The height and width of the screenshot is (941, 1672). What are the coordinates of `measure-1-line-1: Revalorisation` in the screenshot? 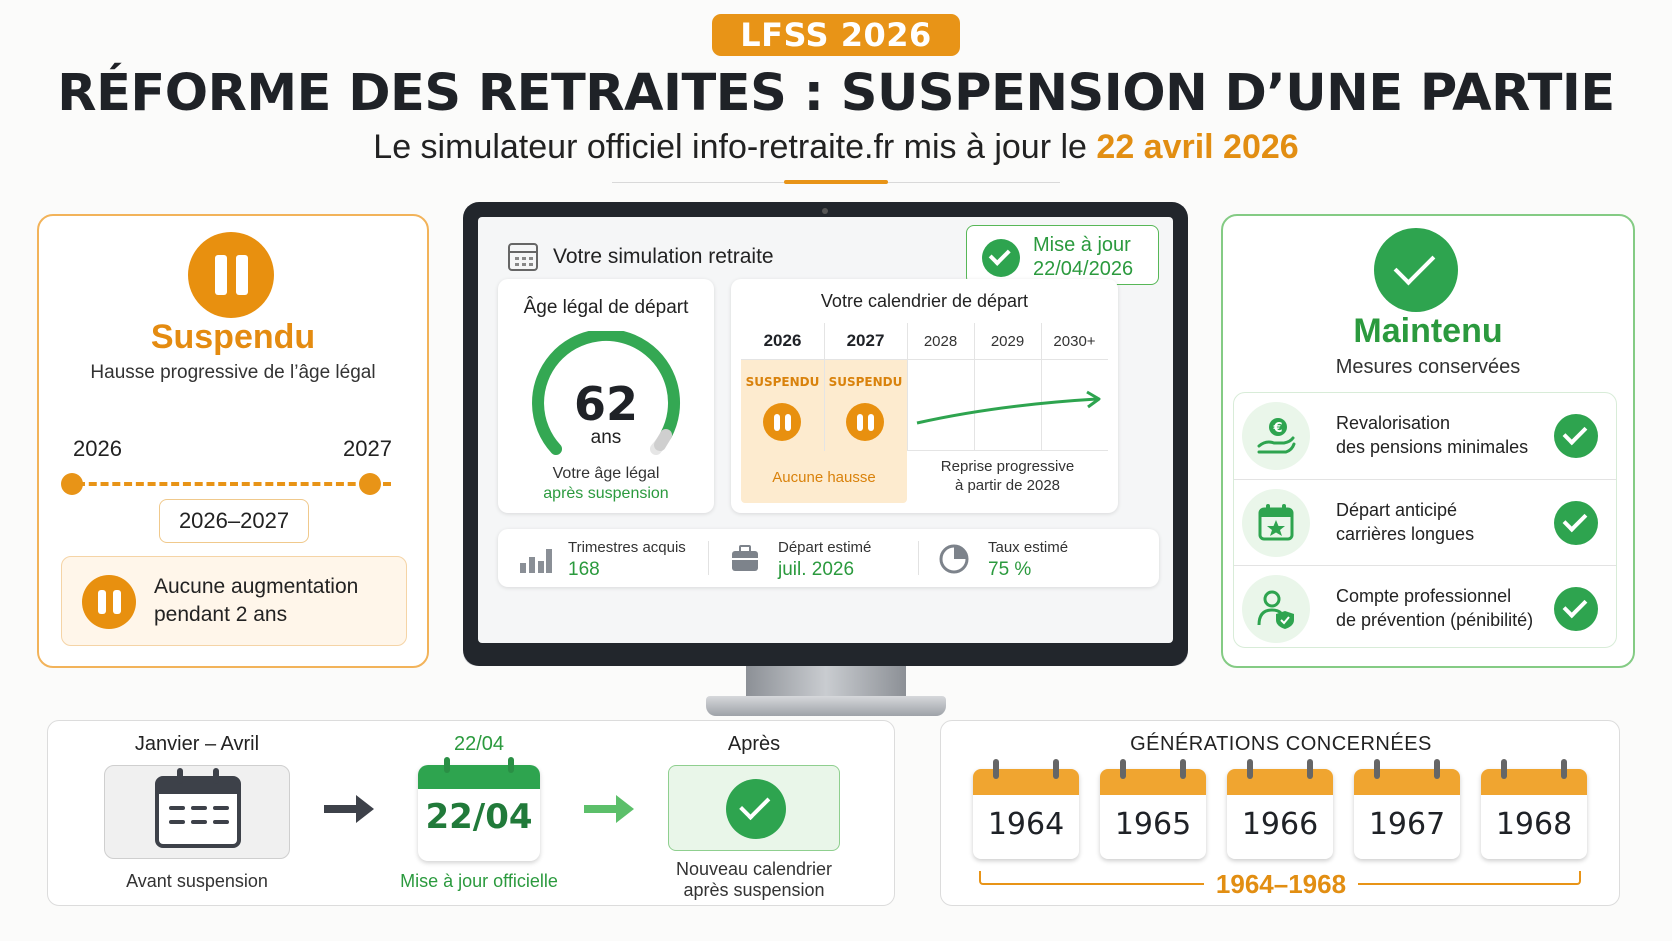 It's located at (1393, 423).